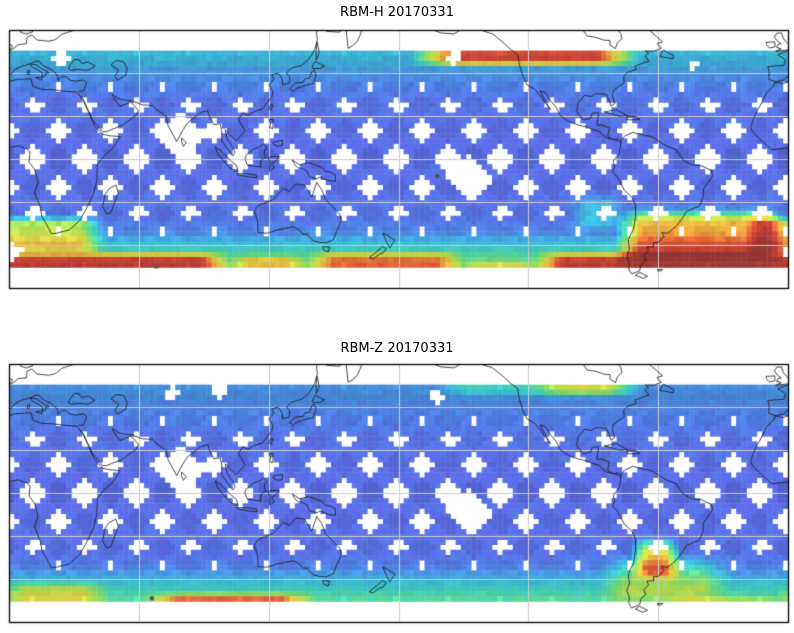 The height and width of the screenshot is (633, 794). I want to click on panel-title-rbm-h: RBM-H 20170331, so click(397, 12).